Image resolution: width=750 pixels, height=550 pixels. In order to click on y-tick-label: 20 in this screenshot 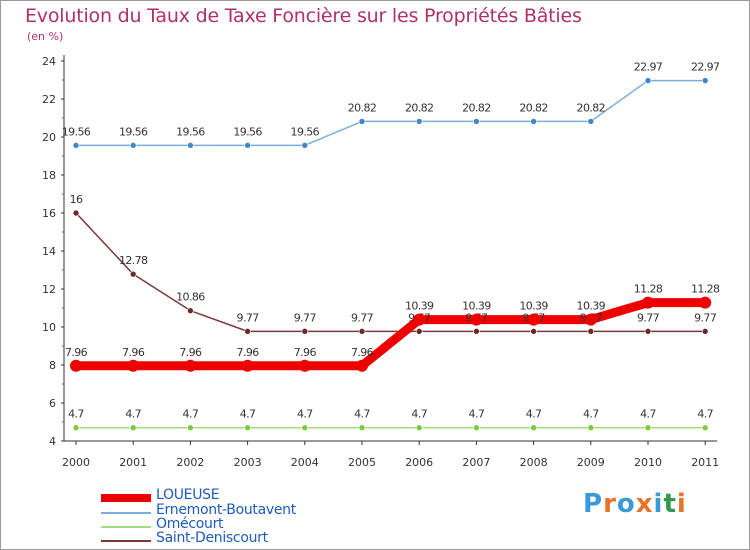, I will do `click(49, 137)`.